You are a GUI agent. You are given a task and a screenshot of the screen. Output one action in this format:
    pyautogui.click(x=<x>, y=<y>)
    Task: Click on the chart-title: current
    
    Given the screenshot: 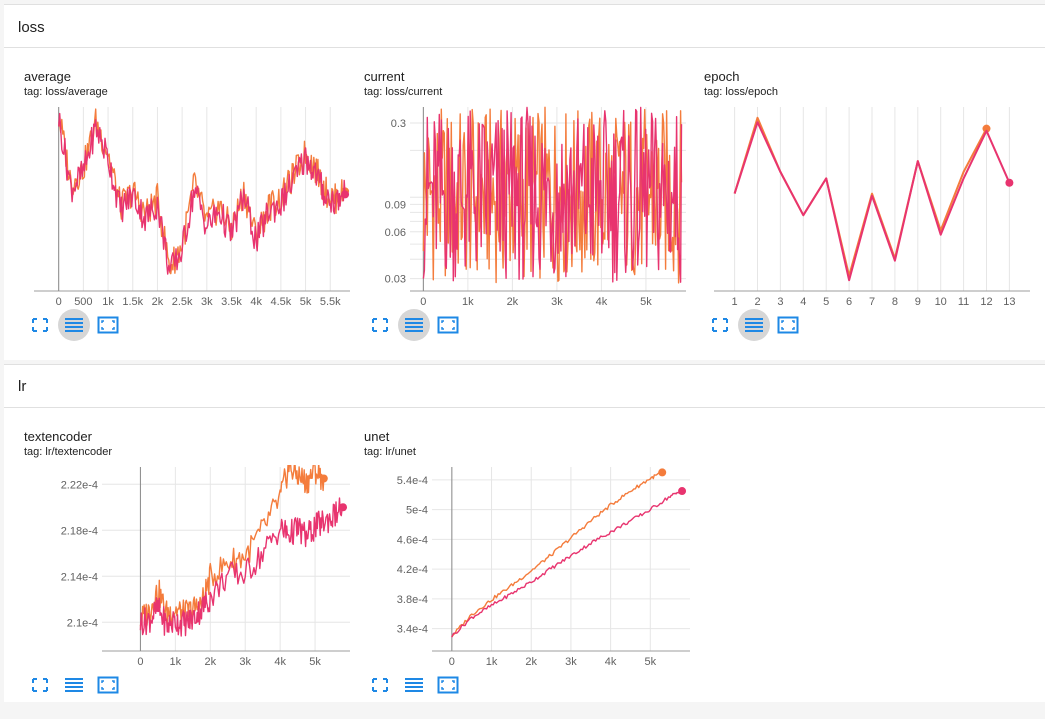 What is the action you would take?
    pyautogui.click(x=384, y=76)
    